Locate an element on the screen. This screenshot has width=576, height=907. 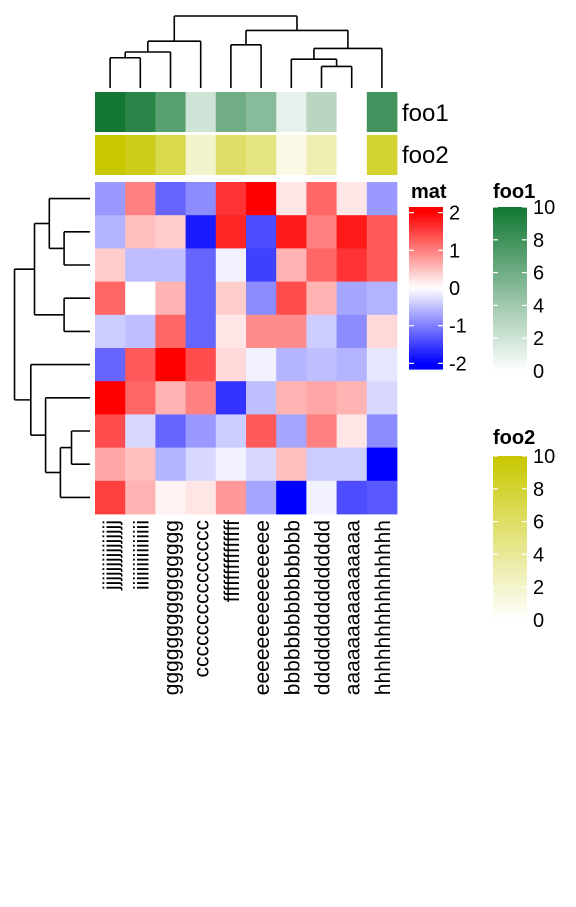
legend-tick-label: 6 is located at coordinates (538, 523).